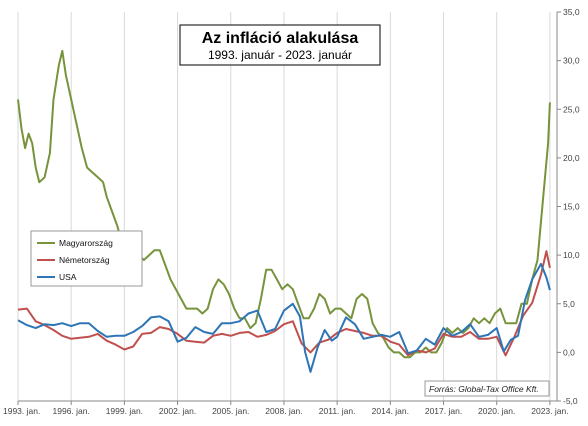  I want to click on chart-subtitle: 1993. január - 2023. január, so click(280, 55).